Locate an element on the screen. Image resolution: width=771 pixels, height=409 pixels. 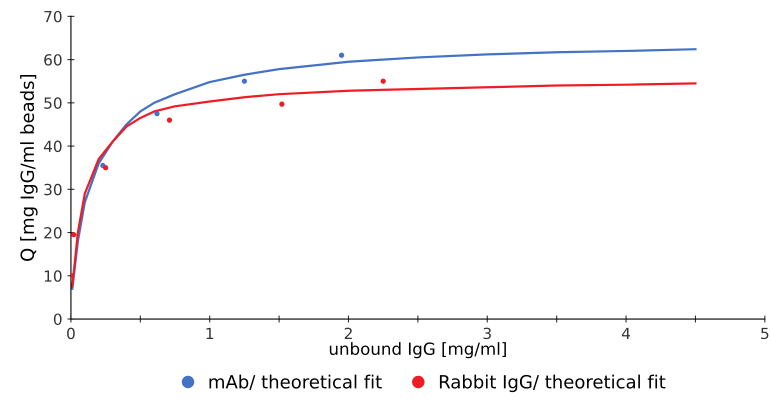
y-tick-label: 30 is located at coordinates (53, 190).